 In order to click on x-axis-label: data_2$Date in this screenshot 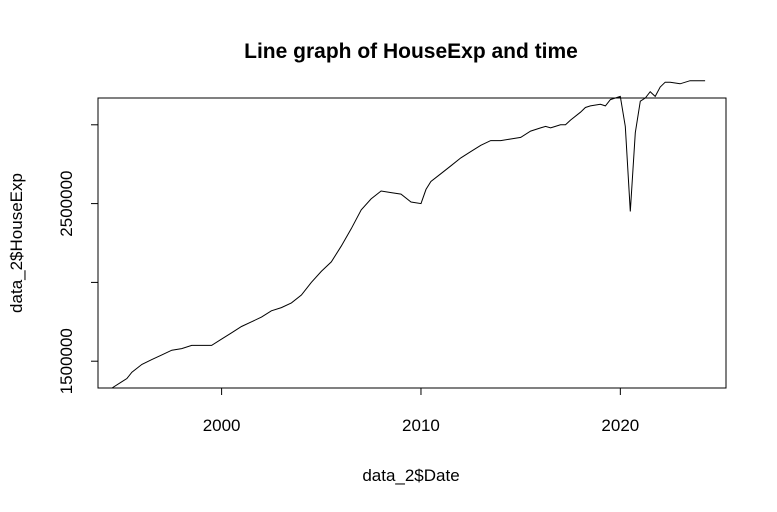, I will do `click(410, 475)`.